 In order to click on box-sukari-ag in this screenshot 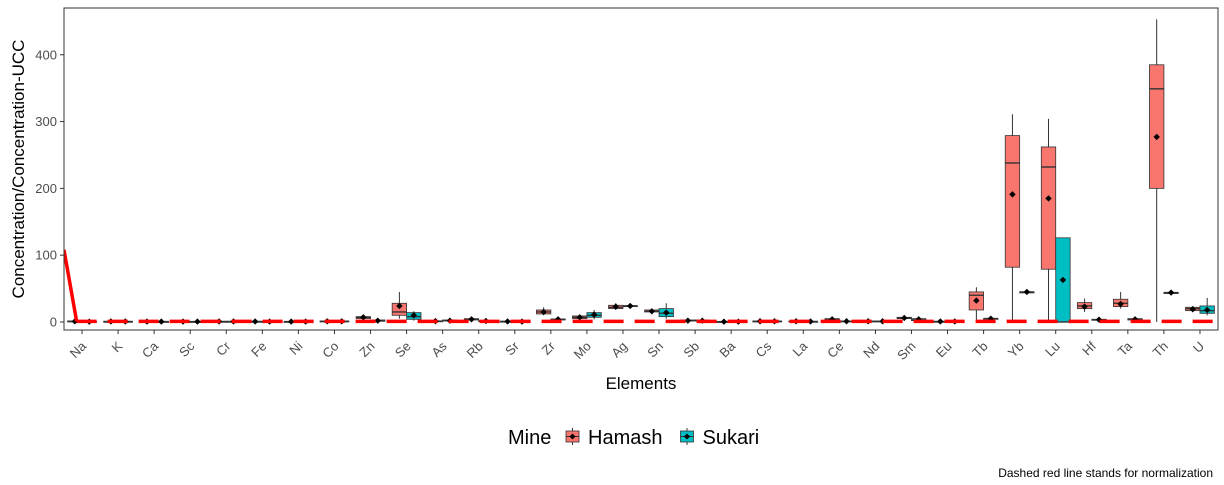, I will do `click(630, 306)`.